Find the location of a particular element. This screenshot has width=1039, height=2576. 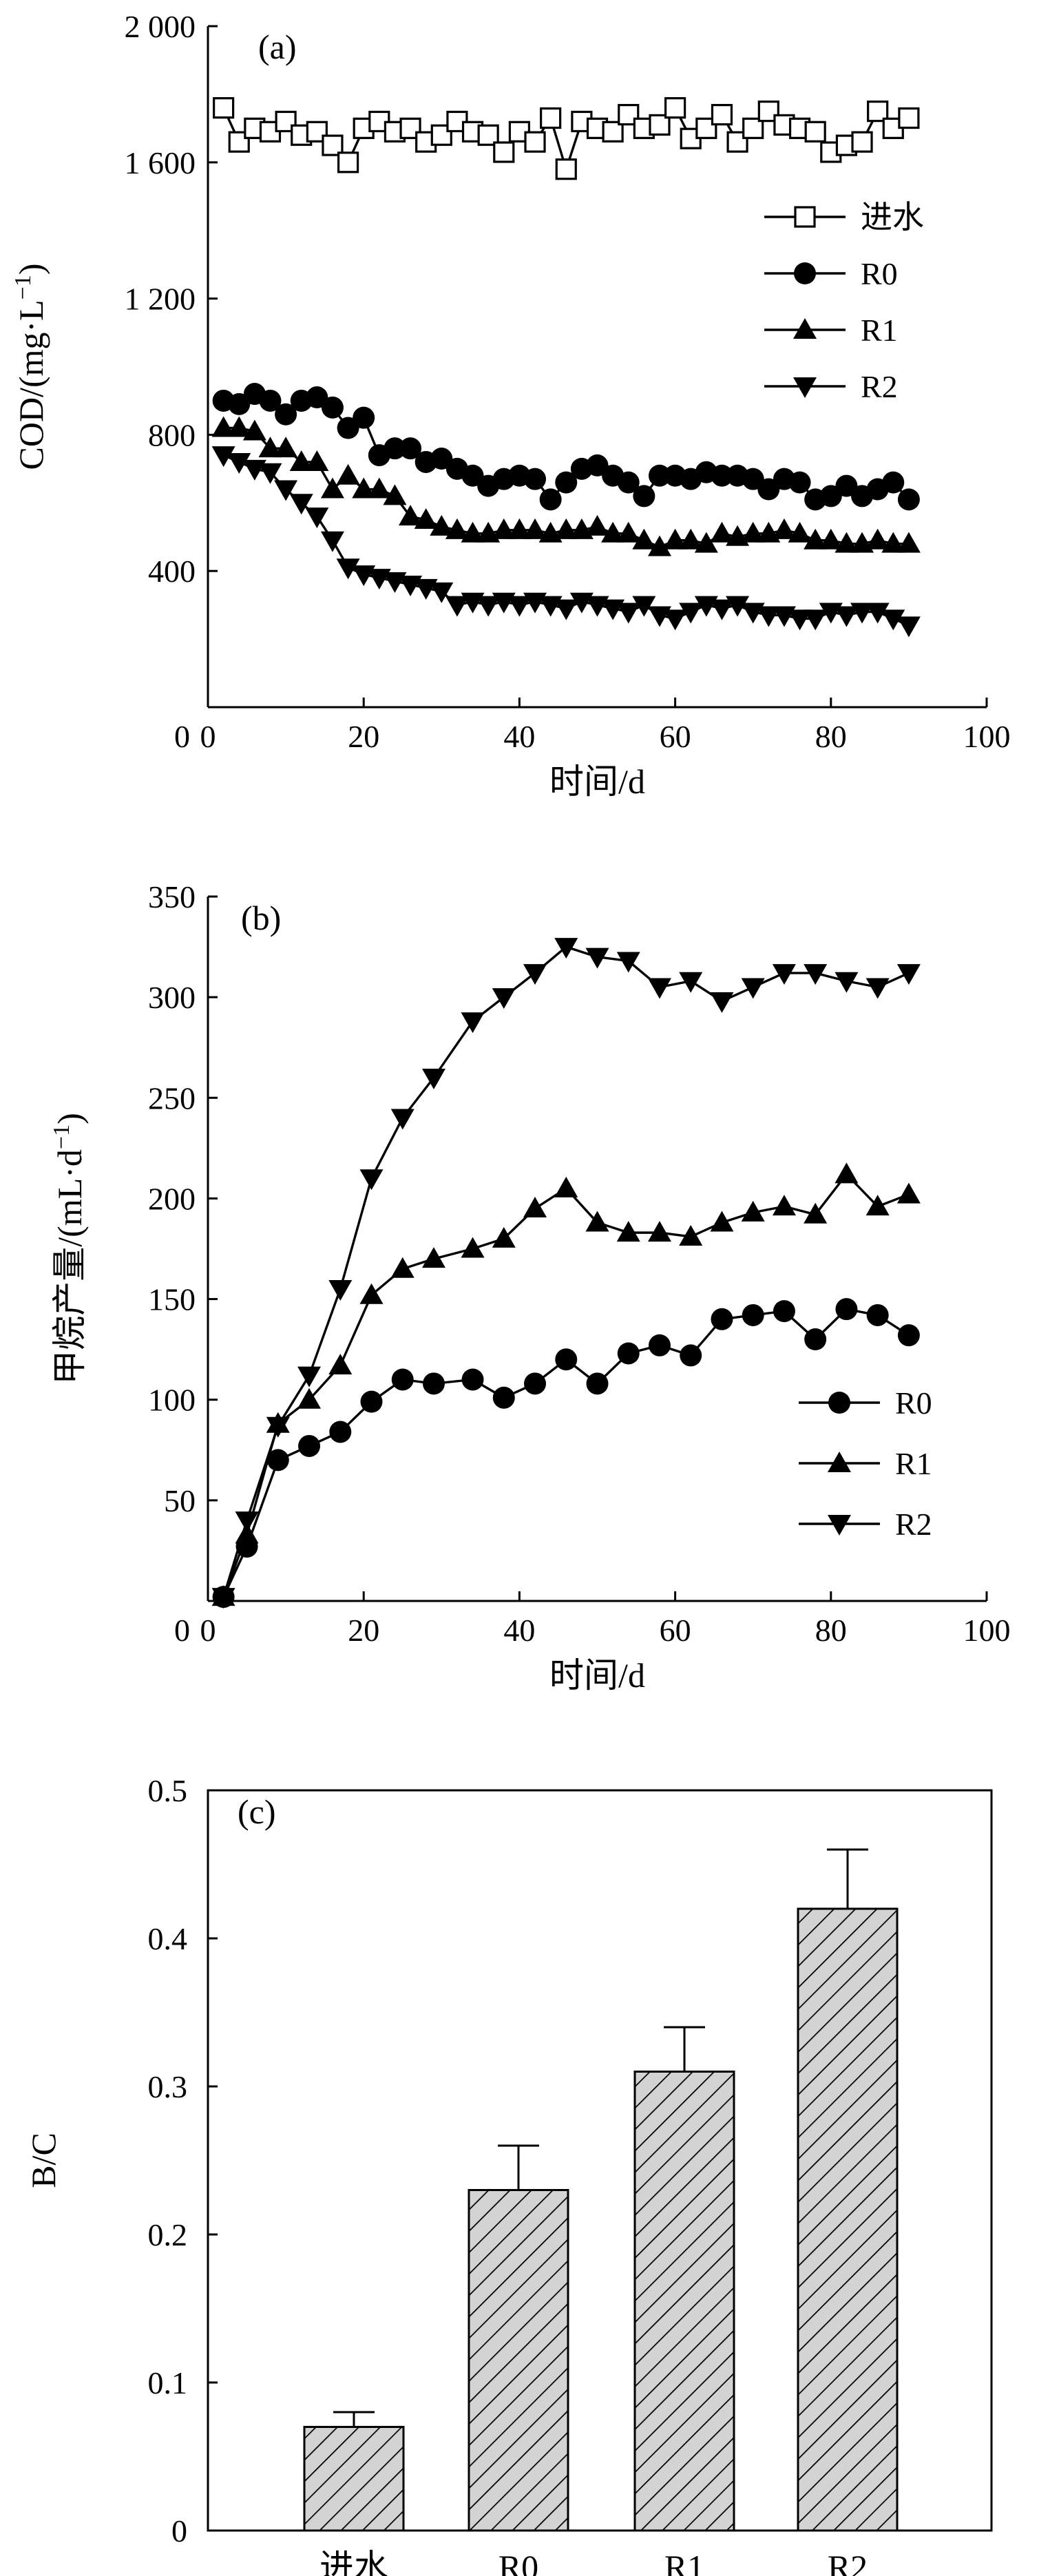

panel-label: (b) is located at coordinates (261, 918).